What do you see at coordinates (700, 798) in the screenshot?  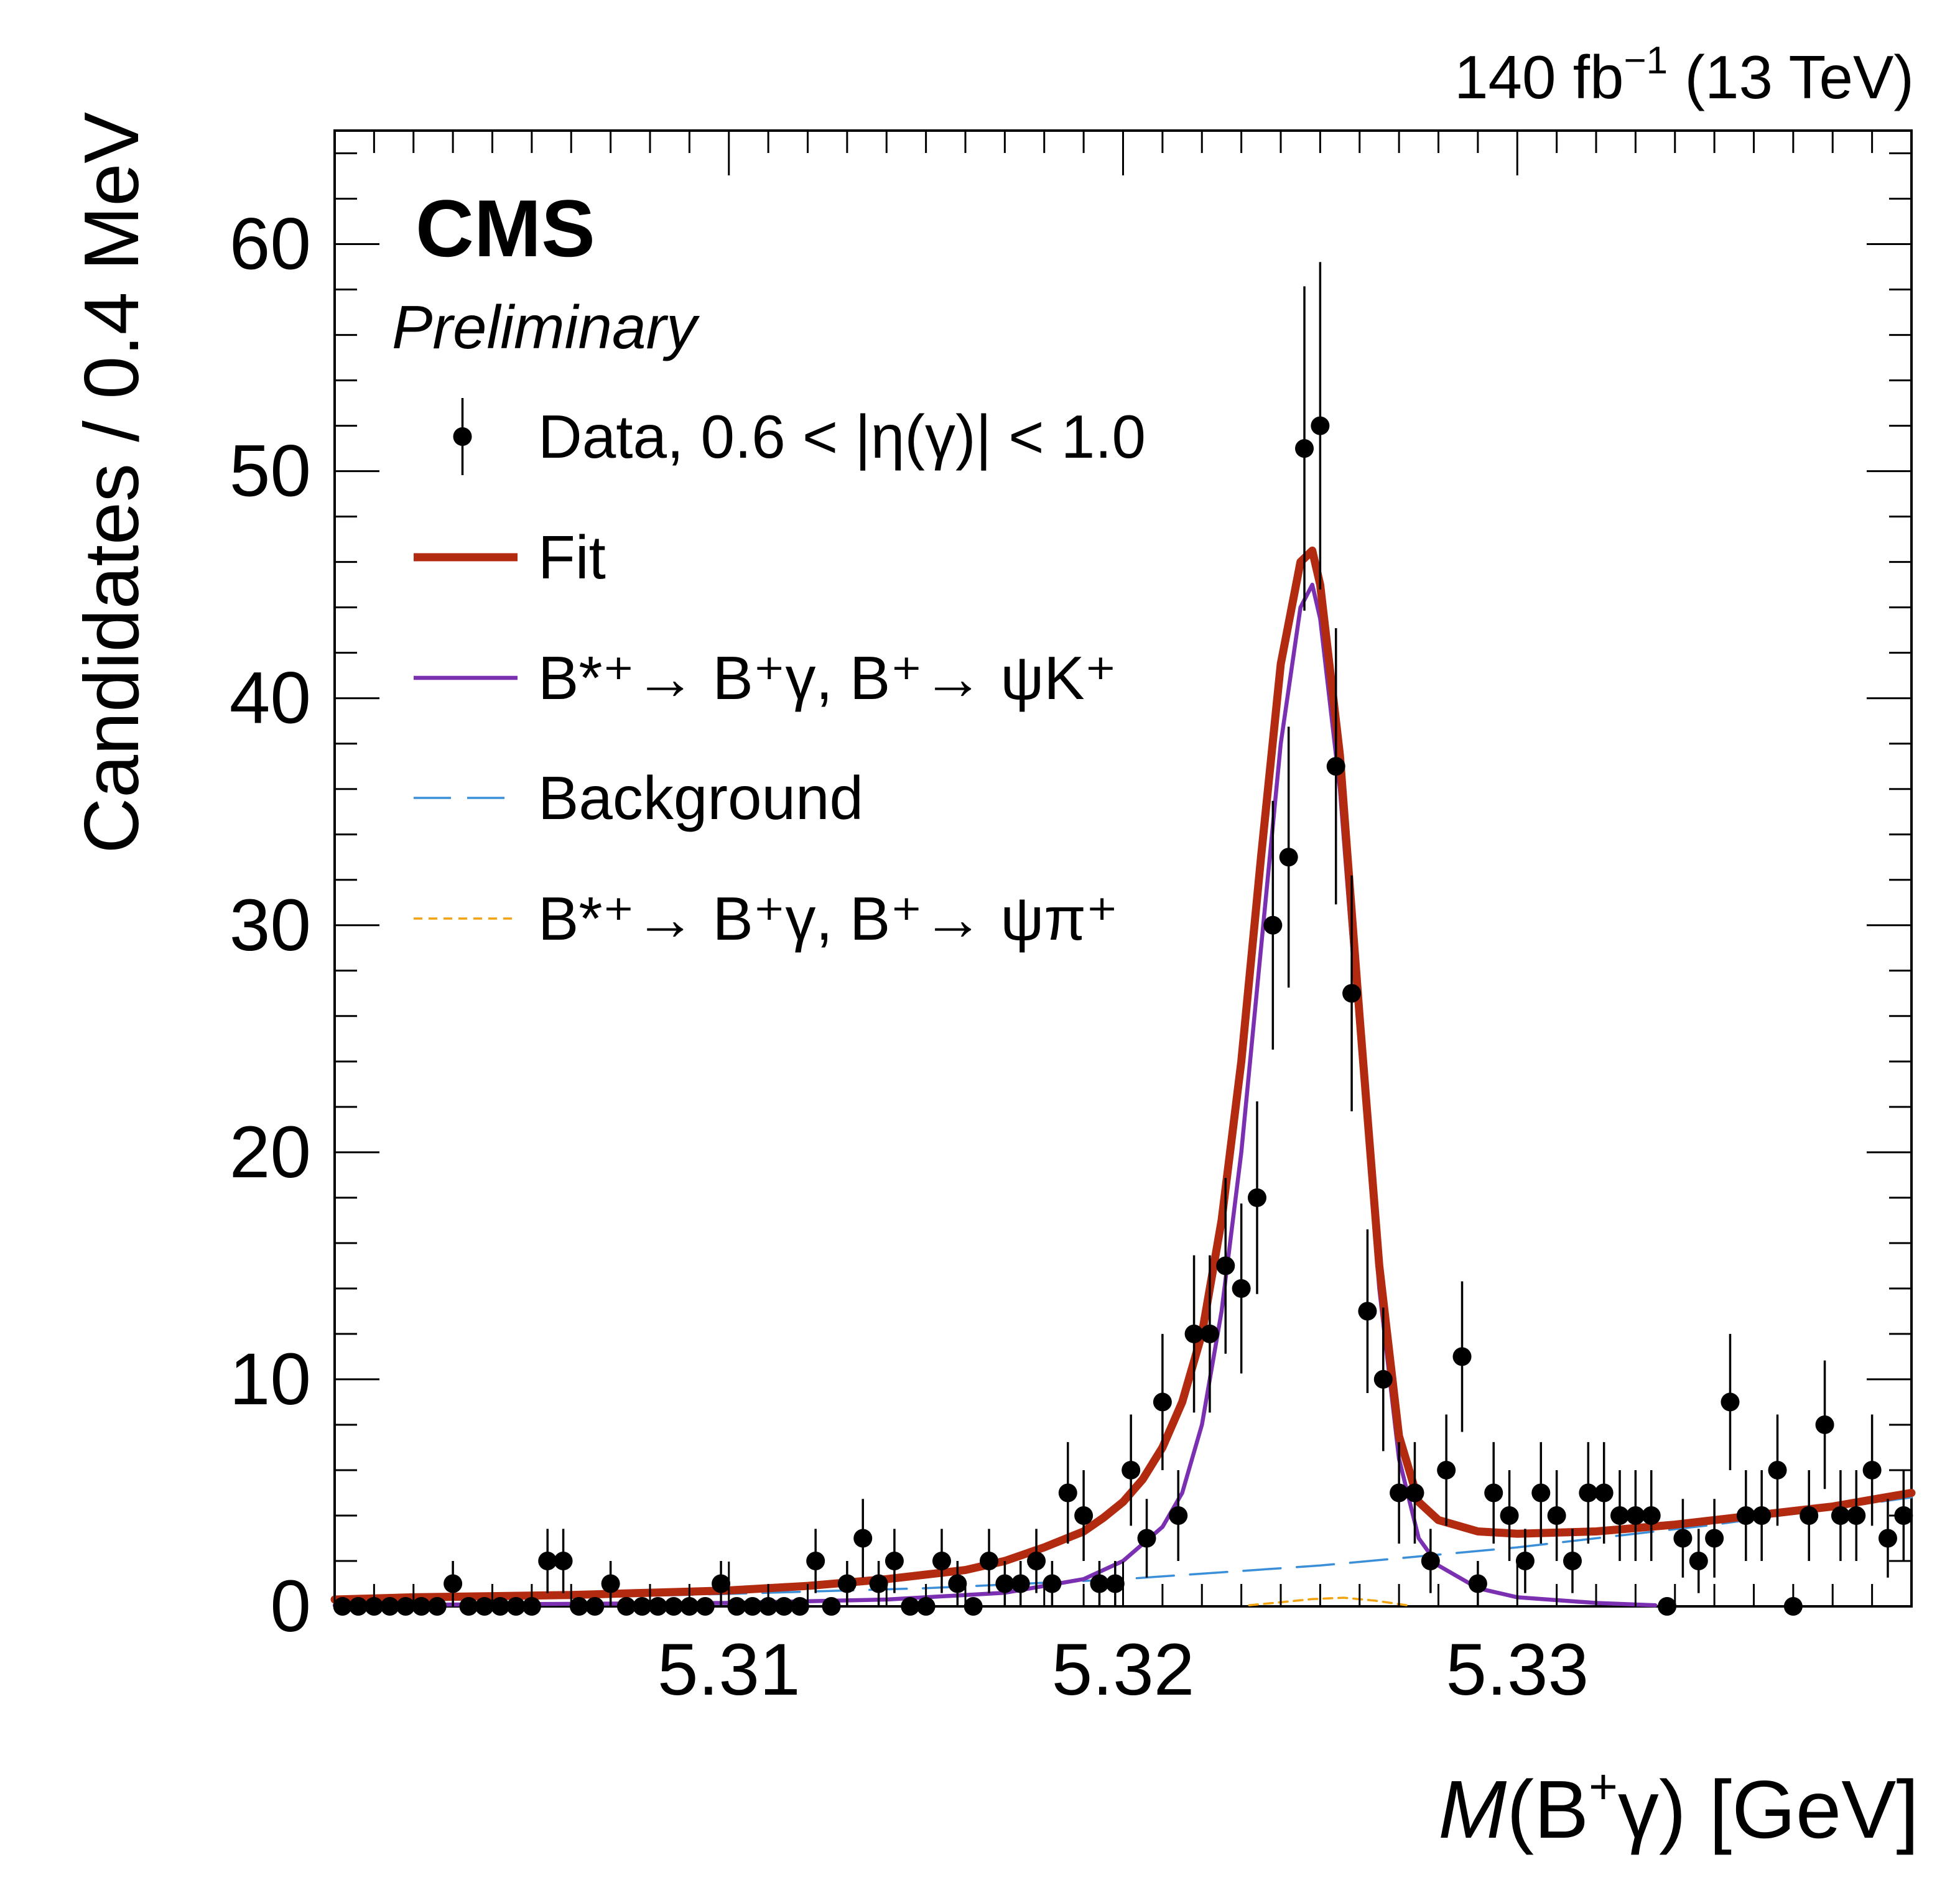 I see `legend-label: Background` at bounding box center [700, 798].